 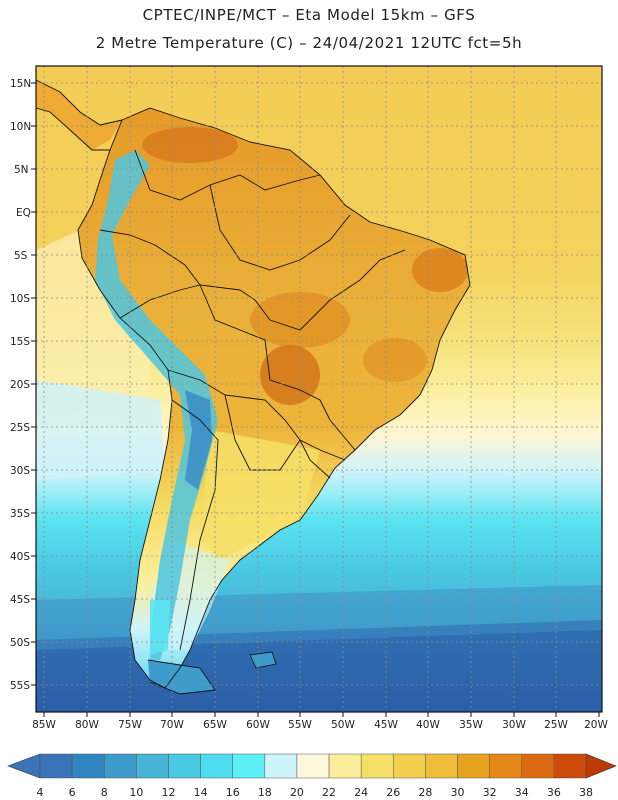 What do you see at coordinates (556, 725) in the screenshot?
I see `lon-label: 25W` at bounding box center [556, 725].